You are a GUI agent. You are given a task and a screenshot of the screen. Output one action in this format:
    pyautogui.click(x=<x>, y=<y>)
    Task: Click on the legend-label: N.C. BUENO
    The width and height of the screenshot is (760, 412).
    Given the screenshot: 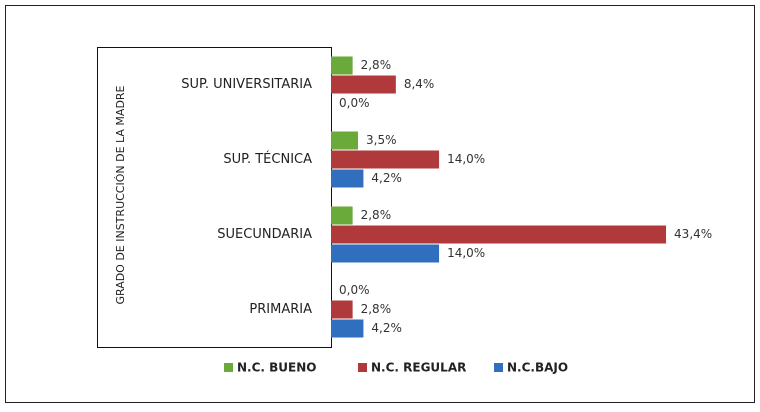 What is the action you would take?
    pyautogui.click(x=276, y=368)
    